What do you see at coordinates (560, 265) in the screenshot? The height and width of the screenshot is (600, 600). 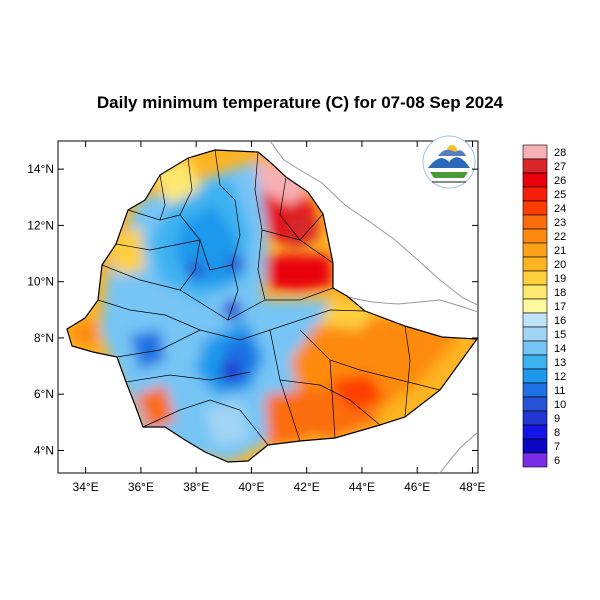 I see `colorbar-label: 20` at bounding box center [560, 265].